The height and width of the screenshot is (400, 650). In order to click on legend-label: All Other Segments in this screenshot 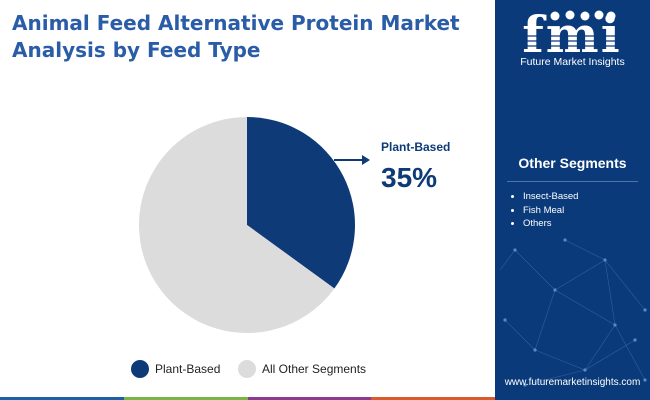, I will do `click(314, 369)`.